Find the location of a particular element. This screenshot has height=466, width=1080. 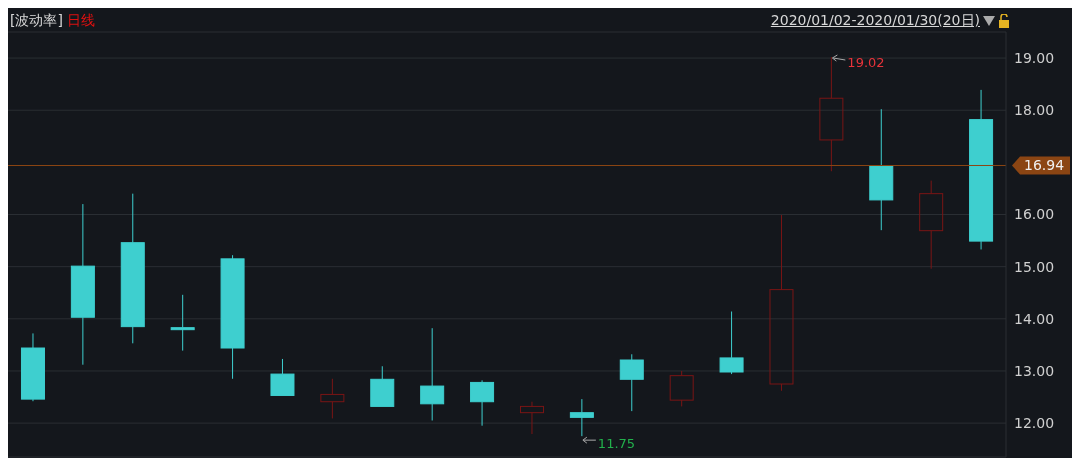

y-tick-label: 14.00 is located at coordinates (1034, 318).